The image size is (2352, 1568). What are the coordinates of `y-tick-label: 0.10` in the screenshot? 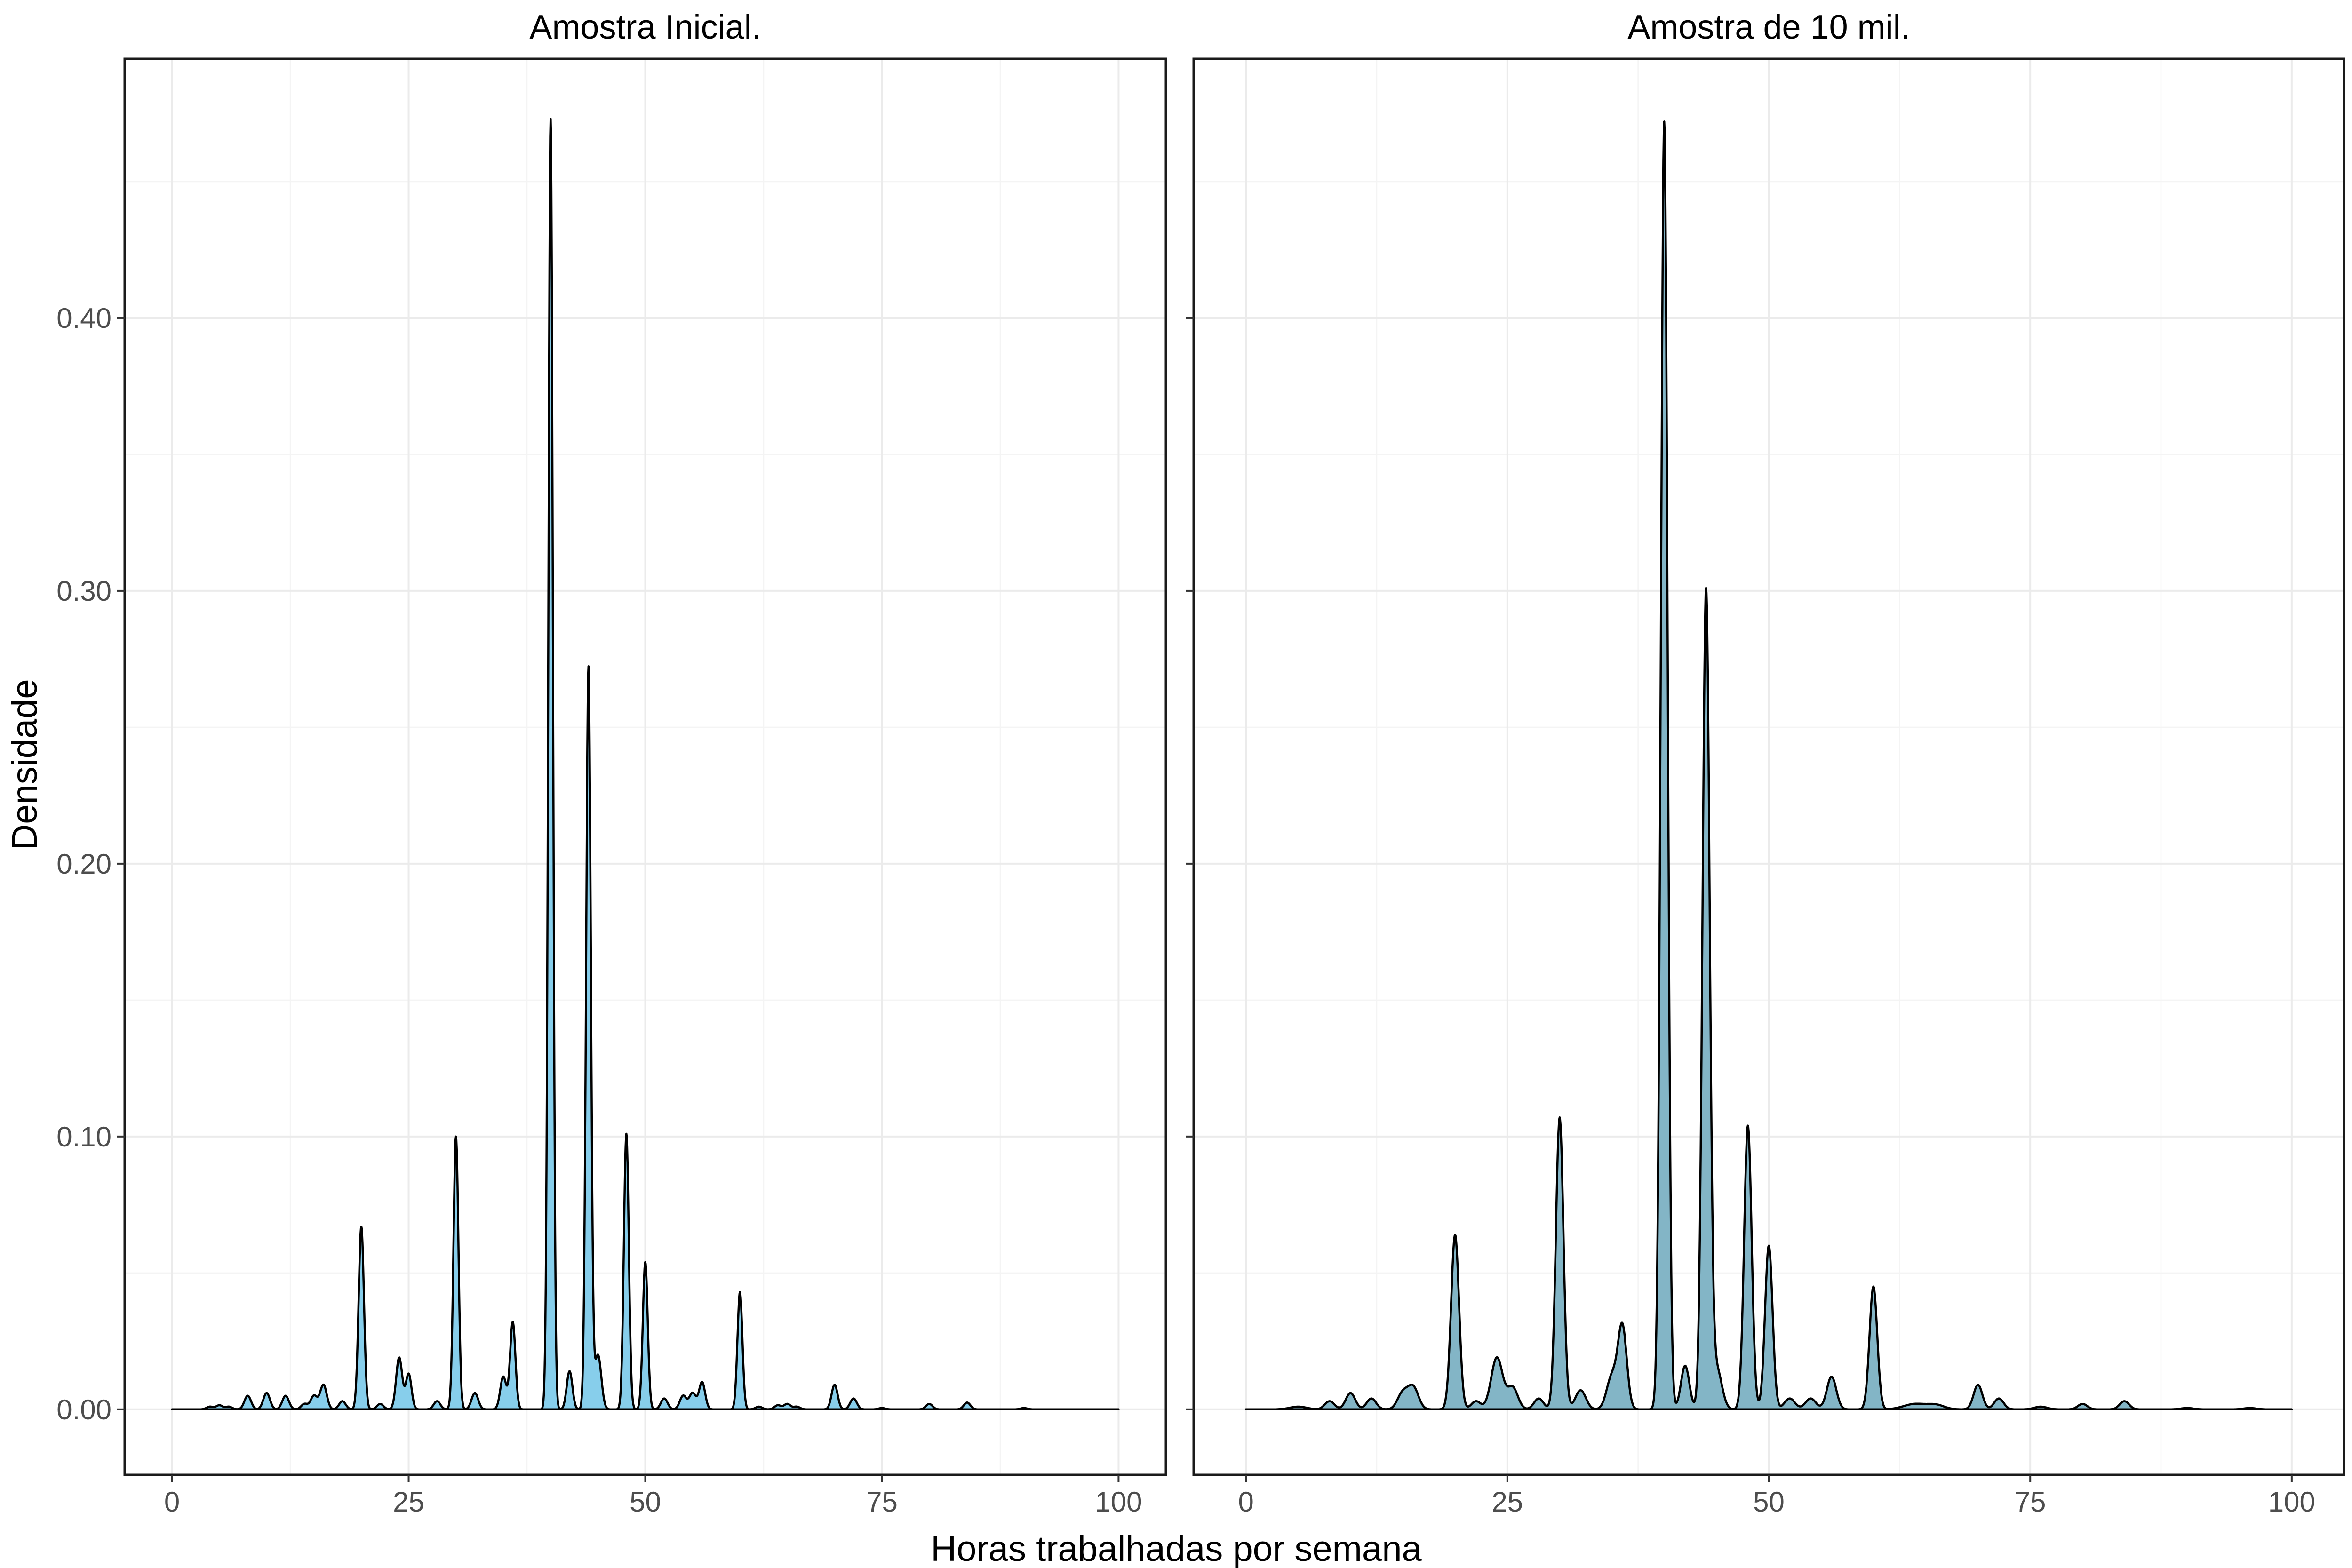 It's located at (84, 1137).